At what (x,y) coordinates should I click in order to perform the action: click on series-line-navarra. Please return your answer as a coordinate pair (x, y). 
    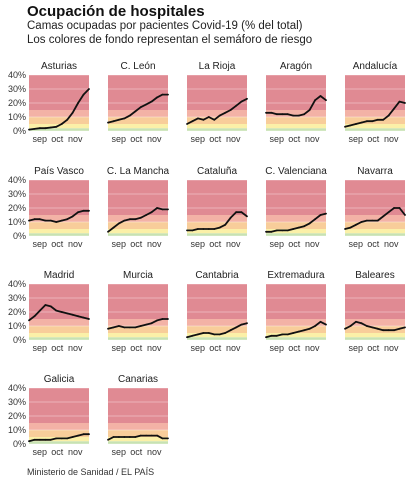
    Looking at the image, I should click on (375, 218).